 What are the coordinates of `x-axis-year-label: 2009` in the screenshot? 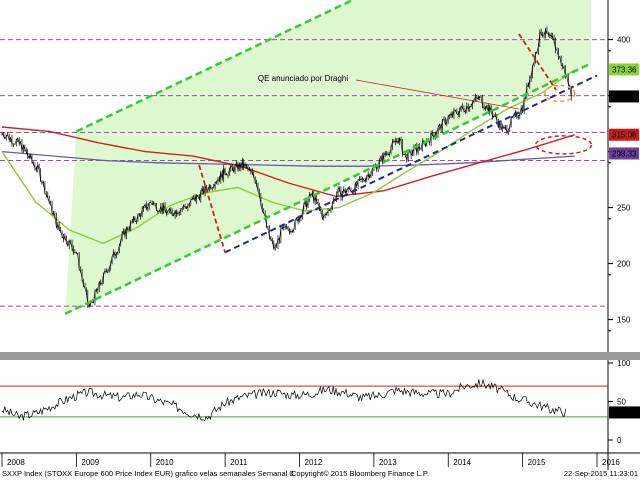 It's located at (90, 462).